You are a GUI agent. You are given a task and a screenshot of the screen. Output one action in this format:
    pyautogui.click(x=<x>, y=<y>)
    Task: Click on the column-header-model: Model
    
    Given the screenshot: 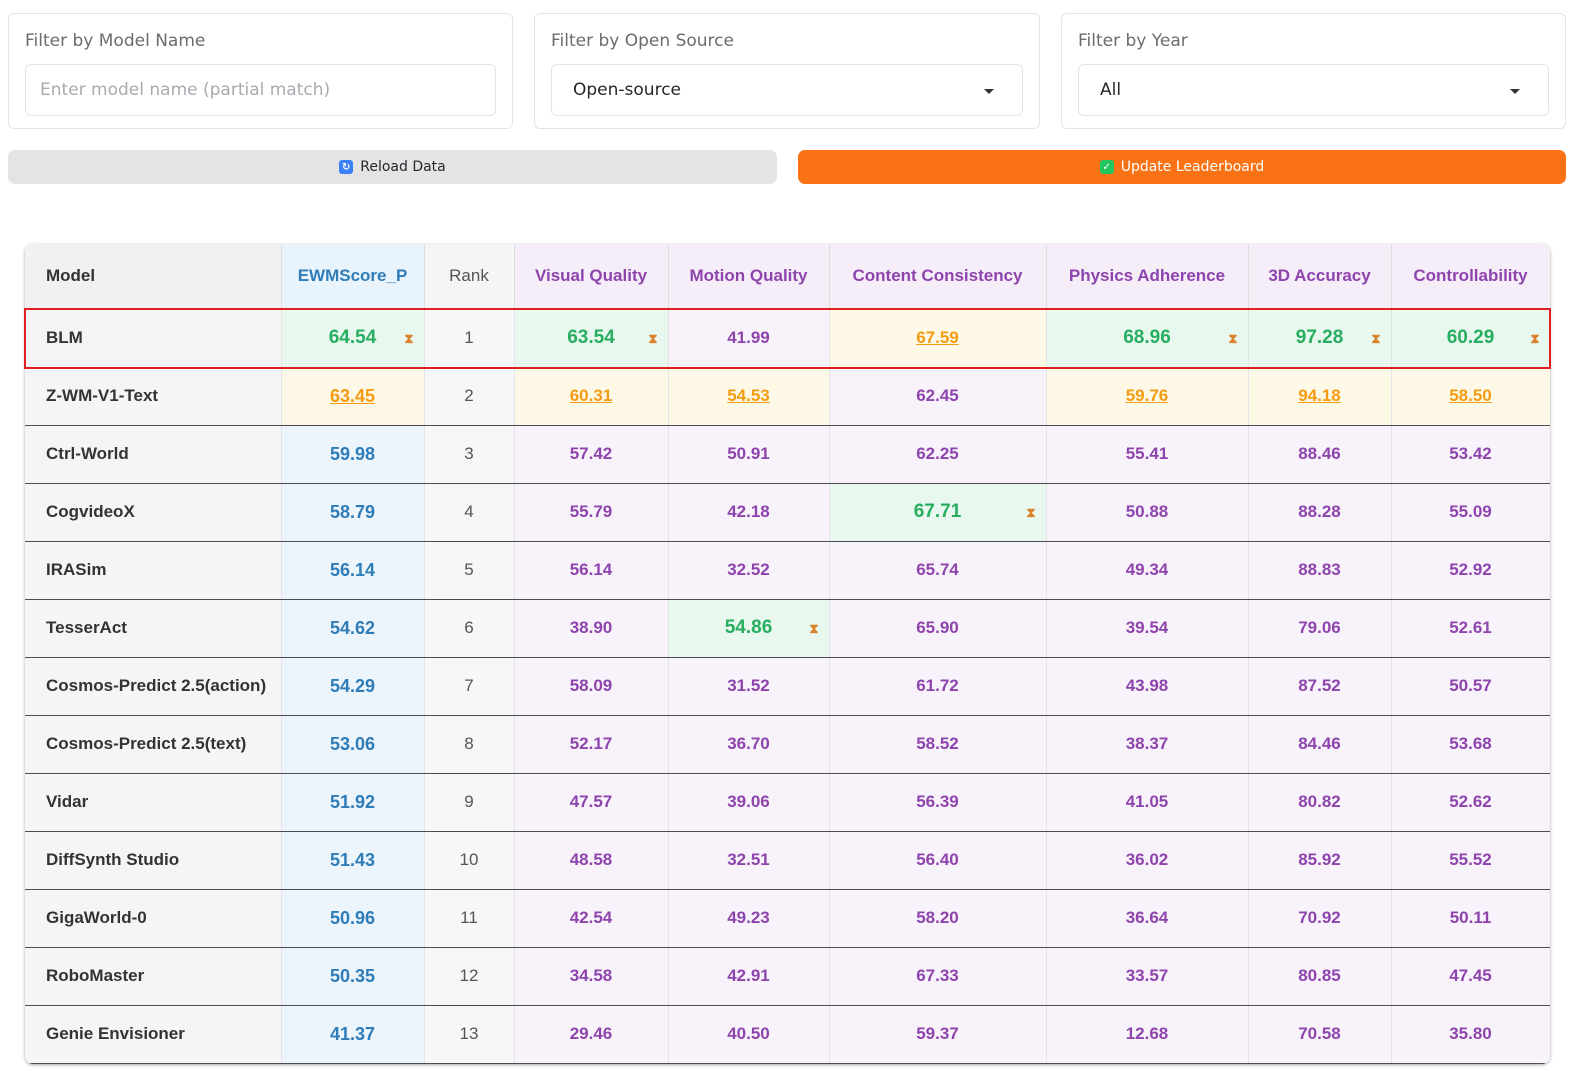 What is the action you would take?
    pyautogui.click(x=153, y=277)
    